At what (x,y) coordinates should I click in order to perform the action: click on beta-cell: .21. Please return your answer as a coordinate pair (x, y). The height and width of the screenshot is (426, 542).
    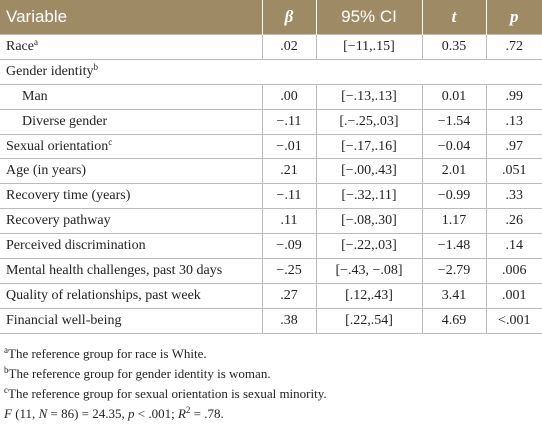
    Looking at the image, I should click on (289, 171).